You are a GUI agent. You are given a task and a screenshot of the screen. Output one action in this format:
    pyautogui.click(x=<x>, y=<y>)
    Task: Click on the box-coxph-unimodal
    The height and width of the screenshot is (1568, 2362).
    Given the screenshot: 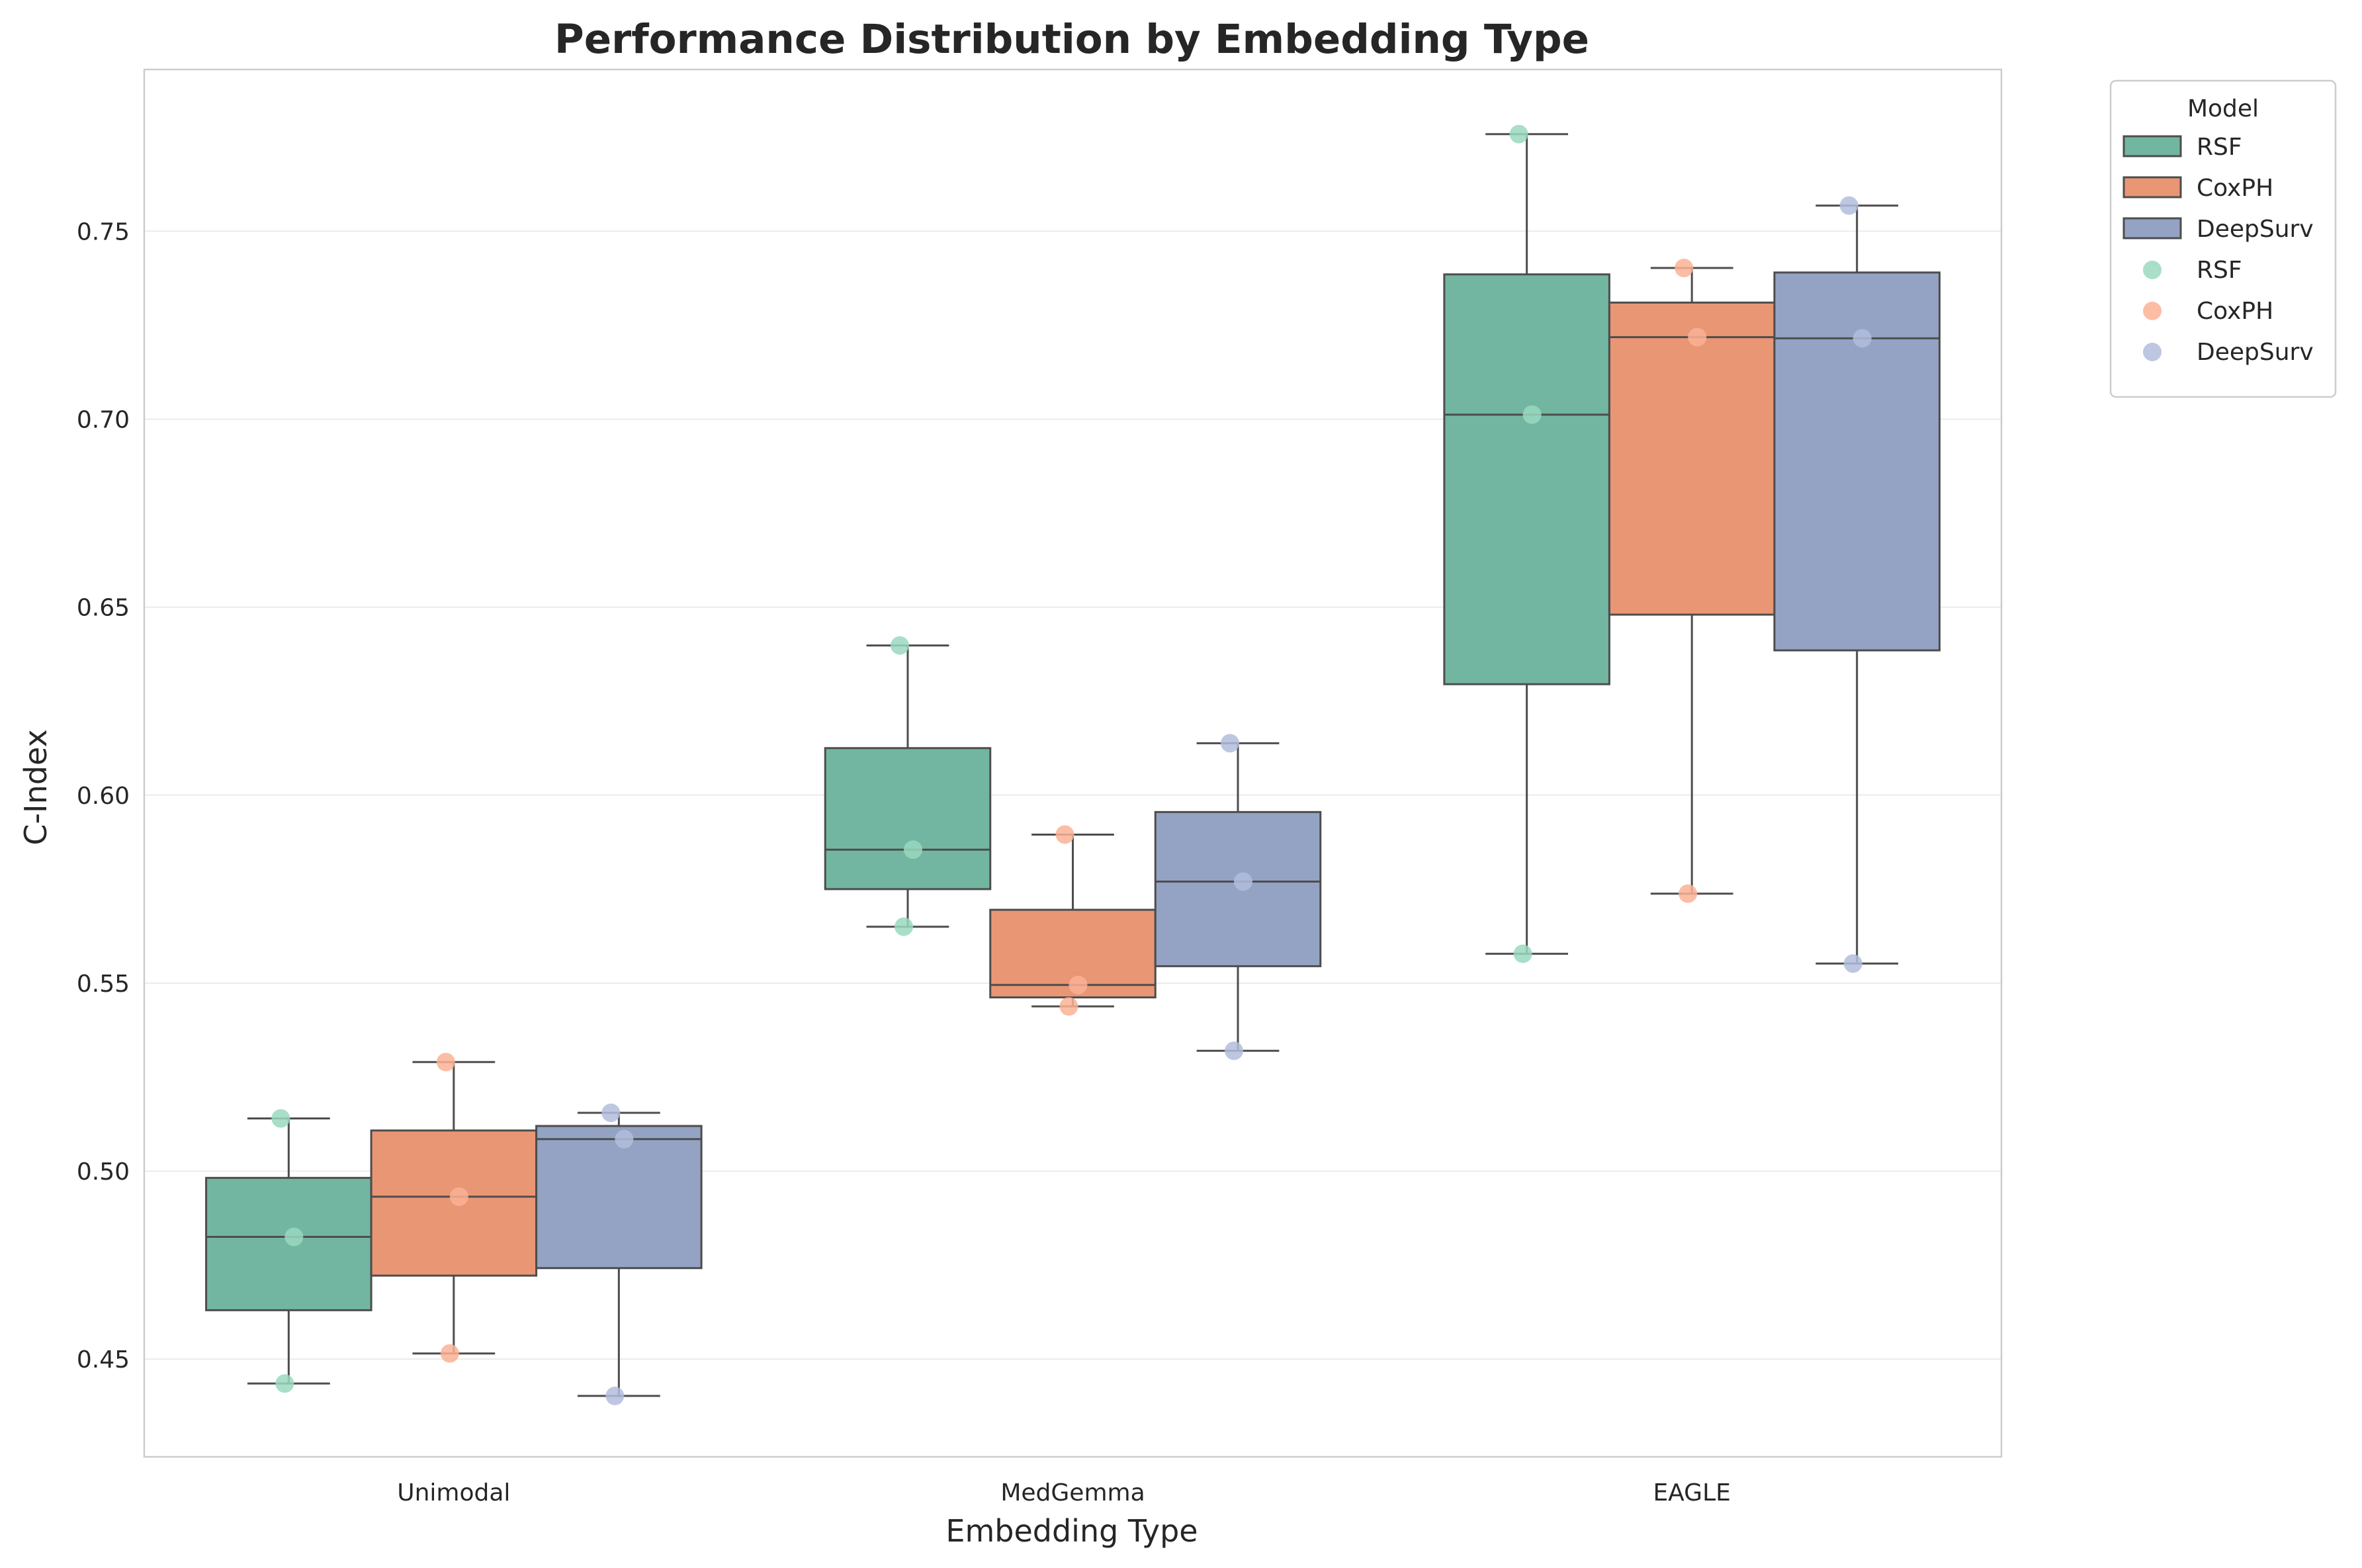 What is the action you would take?
    pyautogui.click(x=454, y=1208)
    